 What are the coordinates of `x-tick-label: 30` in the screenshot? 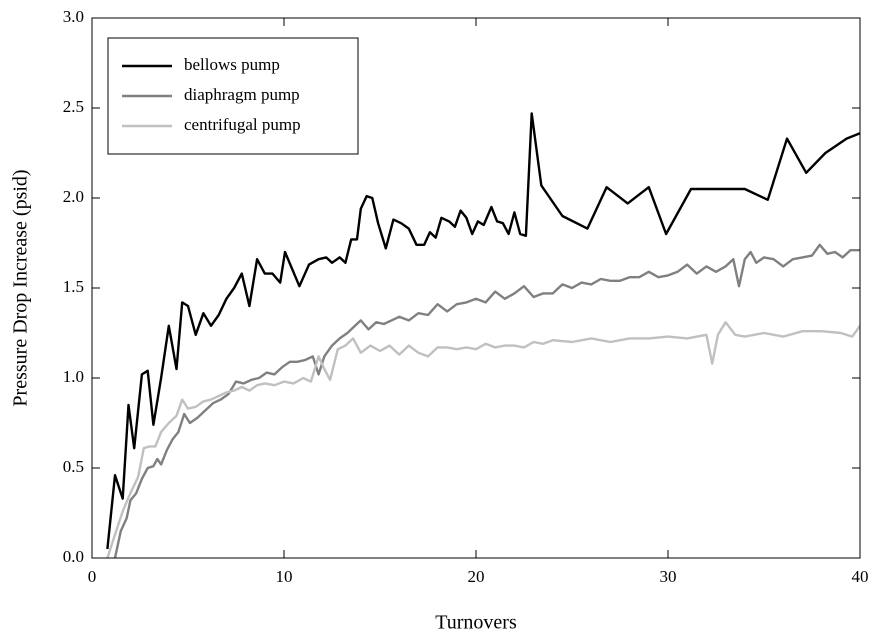 It's located at (668, 576).